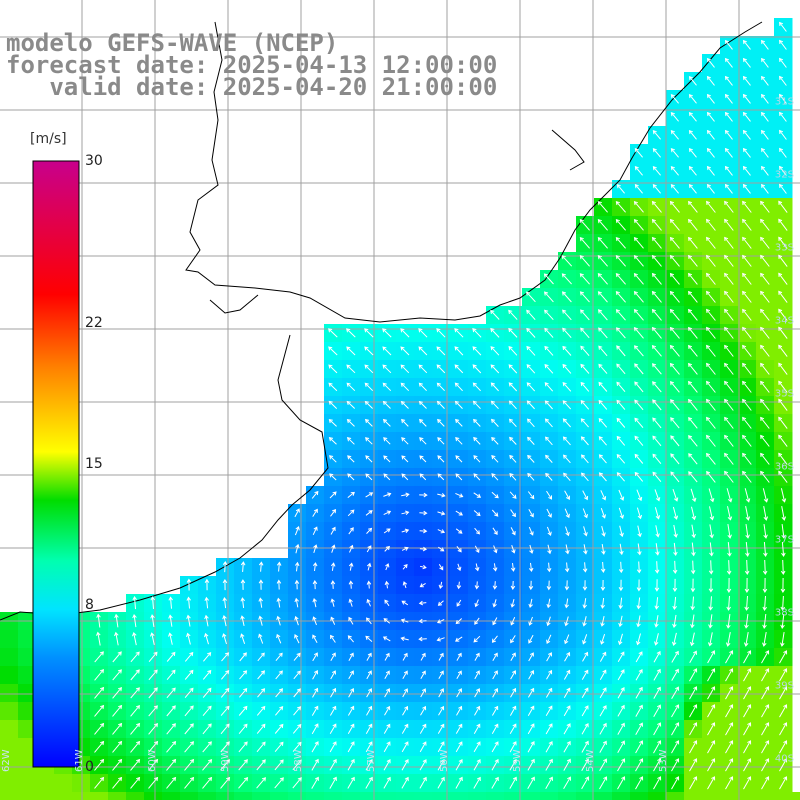 Image resolution: width=800 pixels, height=800 pixels. What do you see at coordinates (79, 760) in the screenshot?
I see `longitude-label: 61W` at bounding box center [79, 760].